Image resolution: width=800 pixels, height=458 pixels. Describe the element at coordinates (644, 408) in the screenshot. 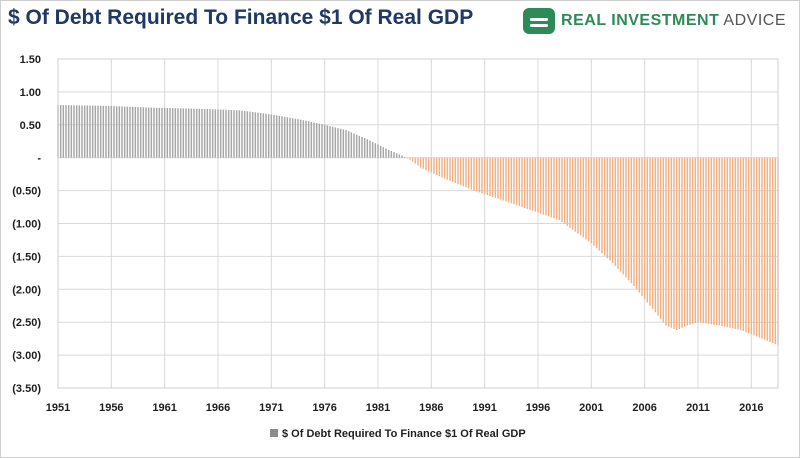

I see `x-tick-label: 2006` at that location.